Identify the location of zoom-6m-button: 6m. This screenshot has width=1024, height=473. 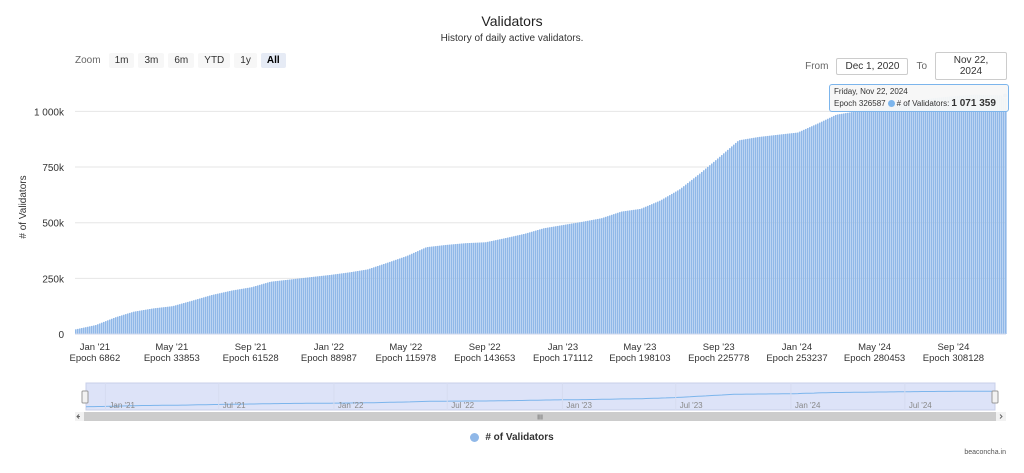
(181, 60).